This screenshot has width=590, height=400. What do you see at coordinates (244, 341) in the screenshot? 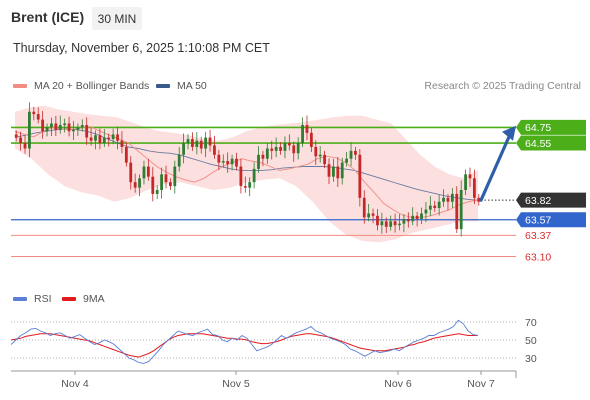
I see `rsi-line` at bounding box center [244, 341].